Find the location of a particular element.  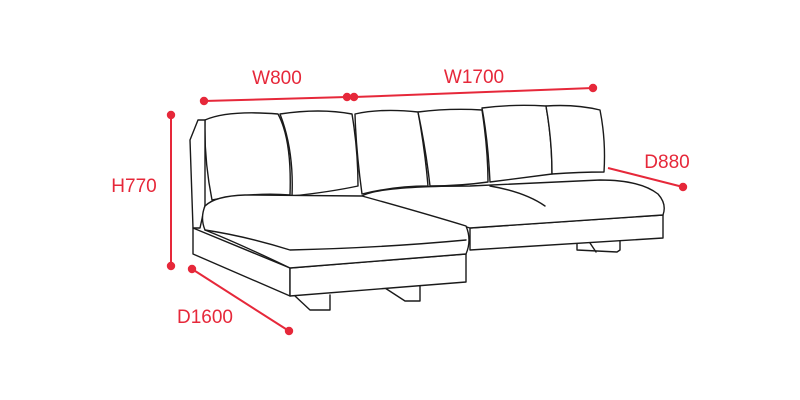

w1700-end-dot is located at coordinates (593, 88).